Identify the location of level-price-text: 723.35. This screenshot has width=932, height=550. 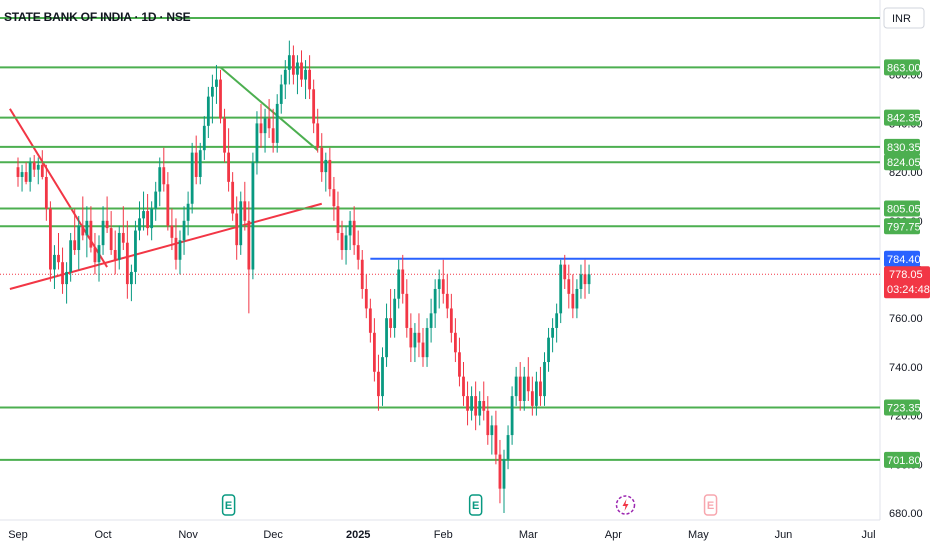
(904, 408).